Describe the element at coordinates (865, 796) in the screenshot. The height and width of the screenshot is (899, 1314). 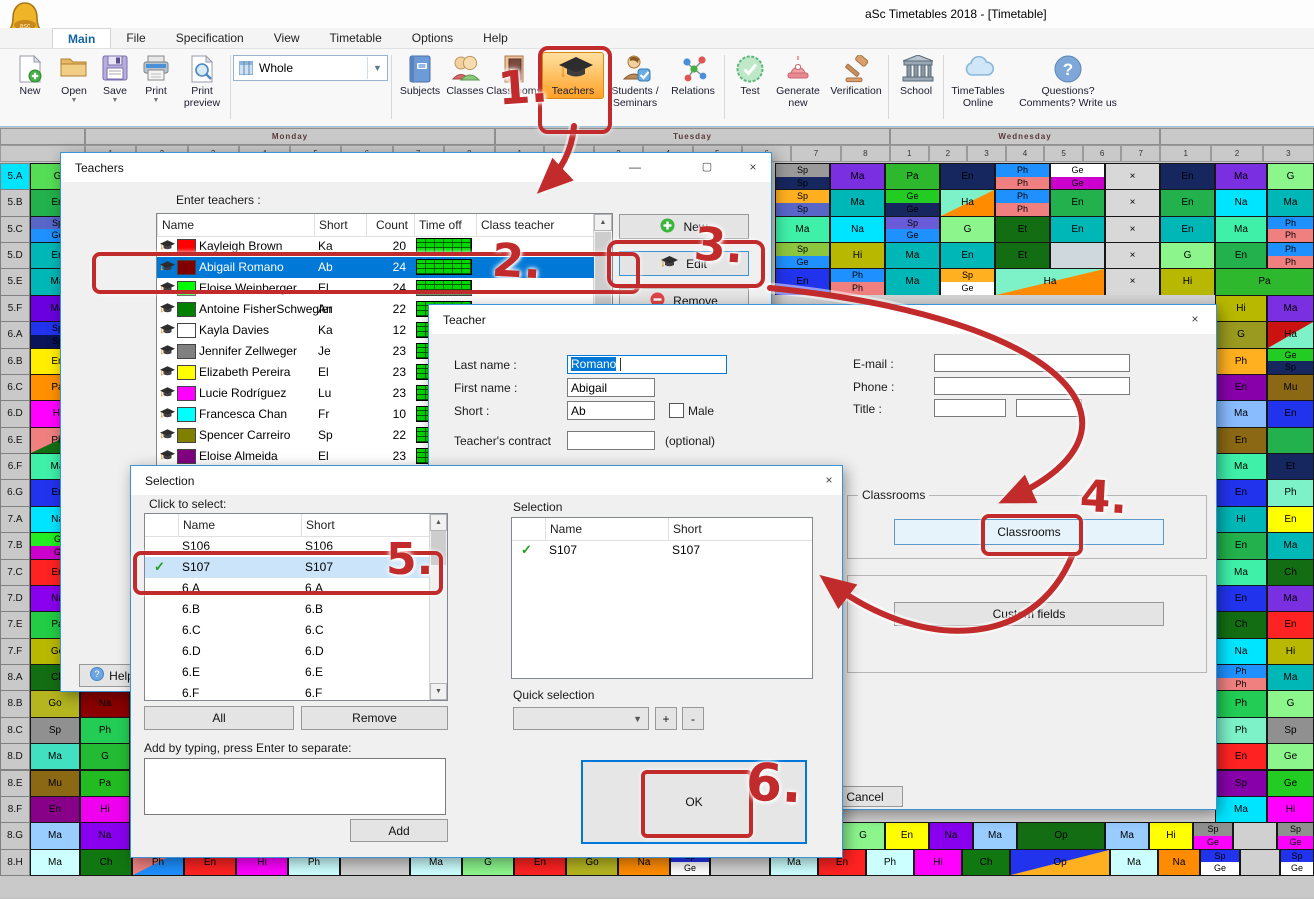
I see `cancel-button: Cancel` at that location.